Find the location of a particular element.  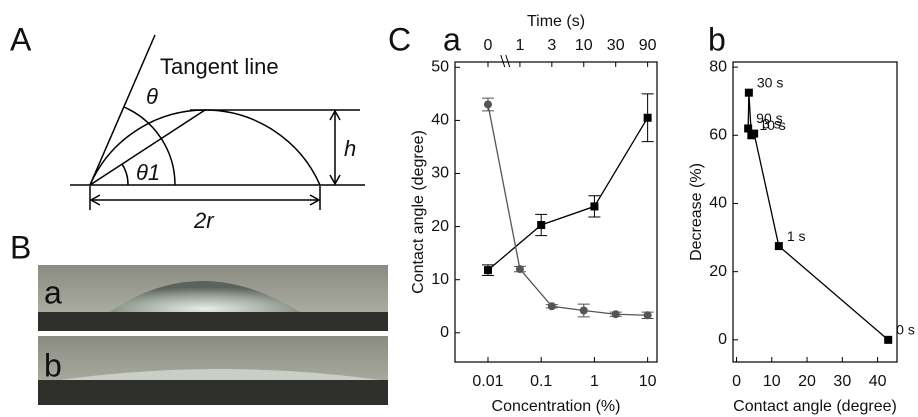

axis-break is located at coordinates (505, 61).